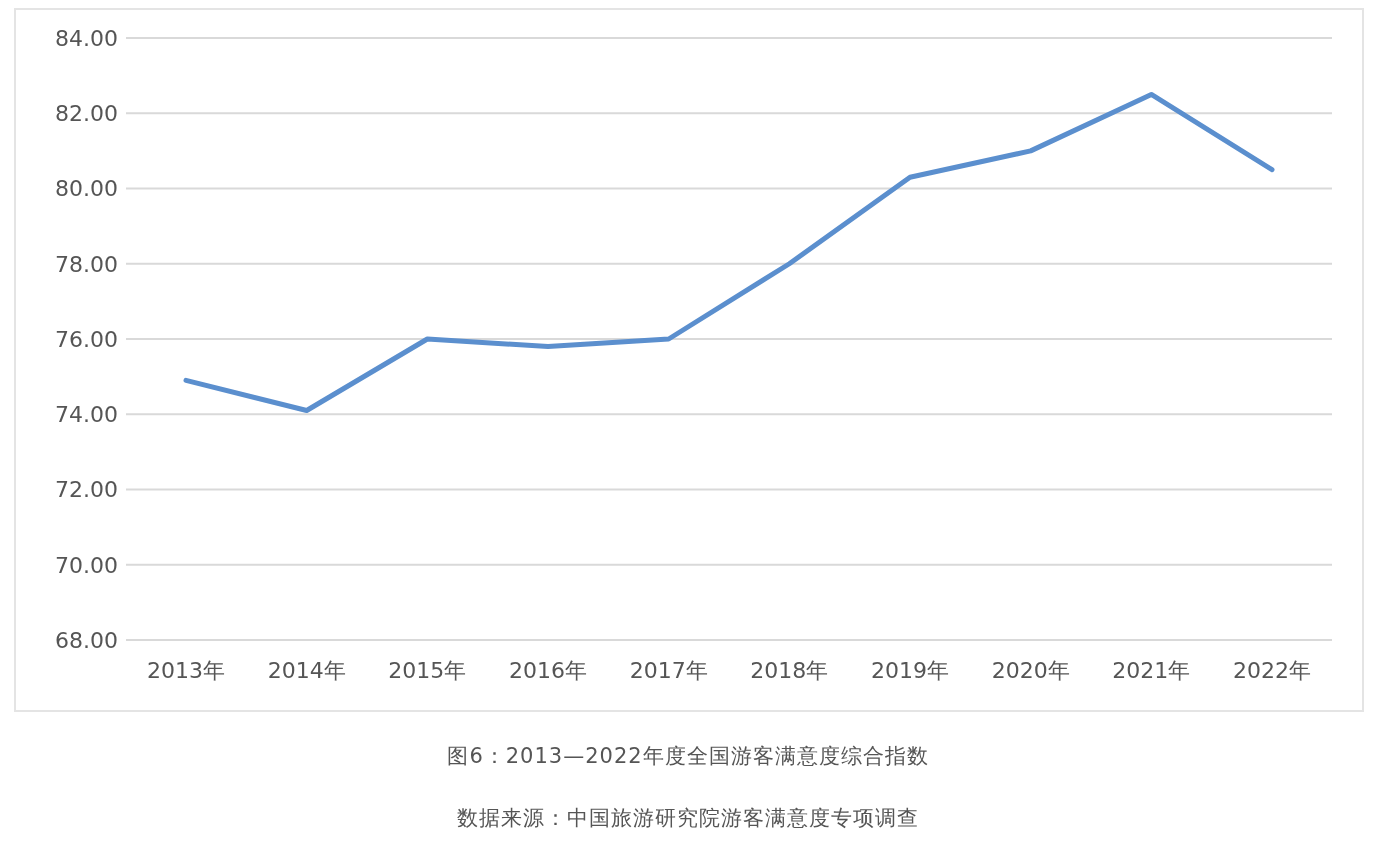  What do you see at coordinates (86, 38) in the screenshot?
I see `y-tick-label: 84.00` at bounding box center [86, 38].